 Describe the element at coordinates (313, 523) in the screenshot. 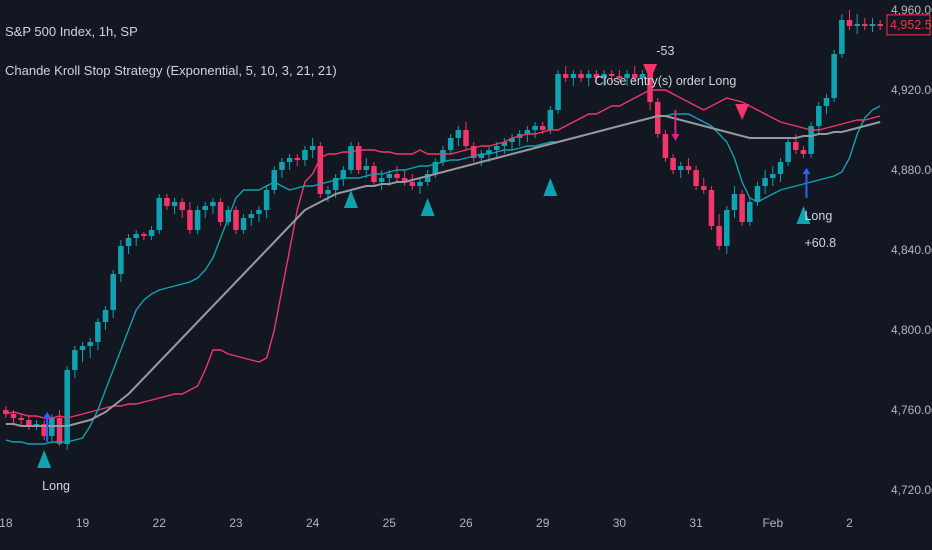

I see `time-tick-label: 24` at that location.